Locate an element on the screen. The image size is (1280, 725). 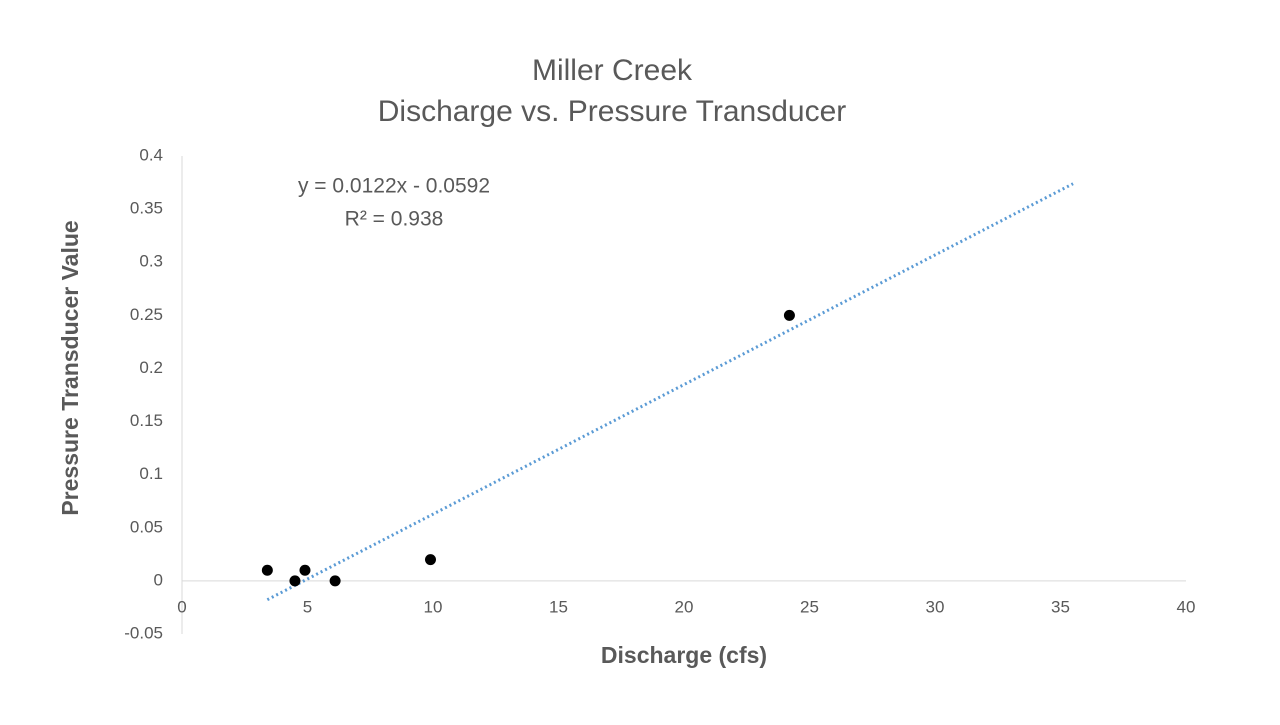
x-axis-title: Discharge (cfs) is located at coordinates (684, 655).